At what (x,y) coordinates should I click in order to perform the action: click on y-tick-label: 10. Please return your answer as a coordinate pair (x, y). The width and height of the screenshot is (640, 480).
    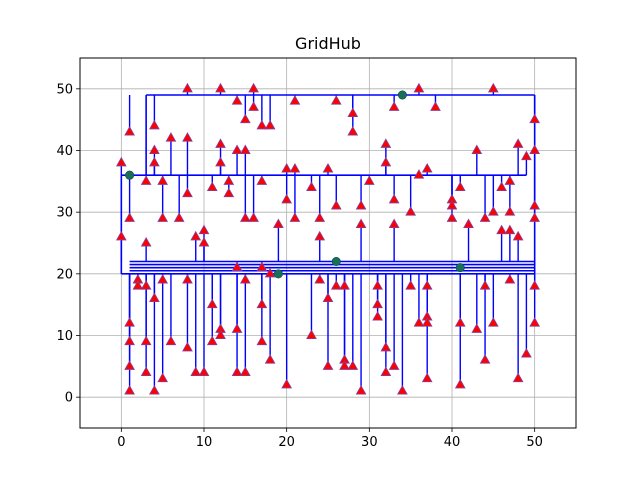
    Looking at the image, I should click on (64, 336).